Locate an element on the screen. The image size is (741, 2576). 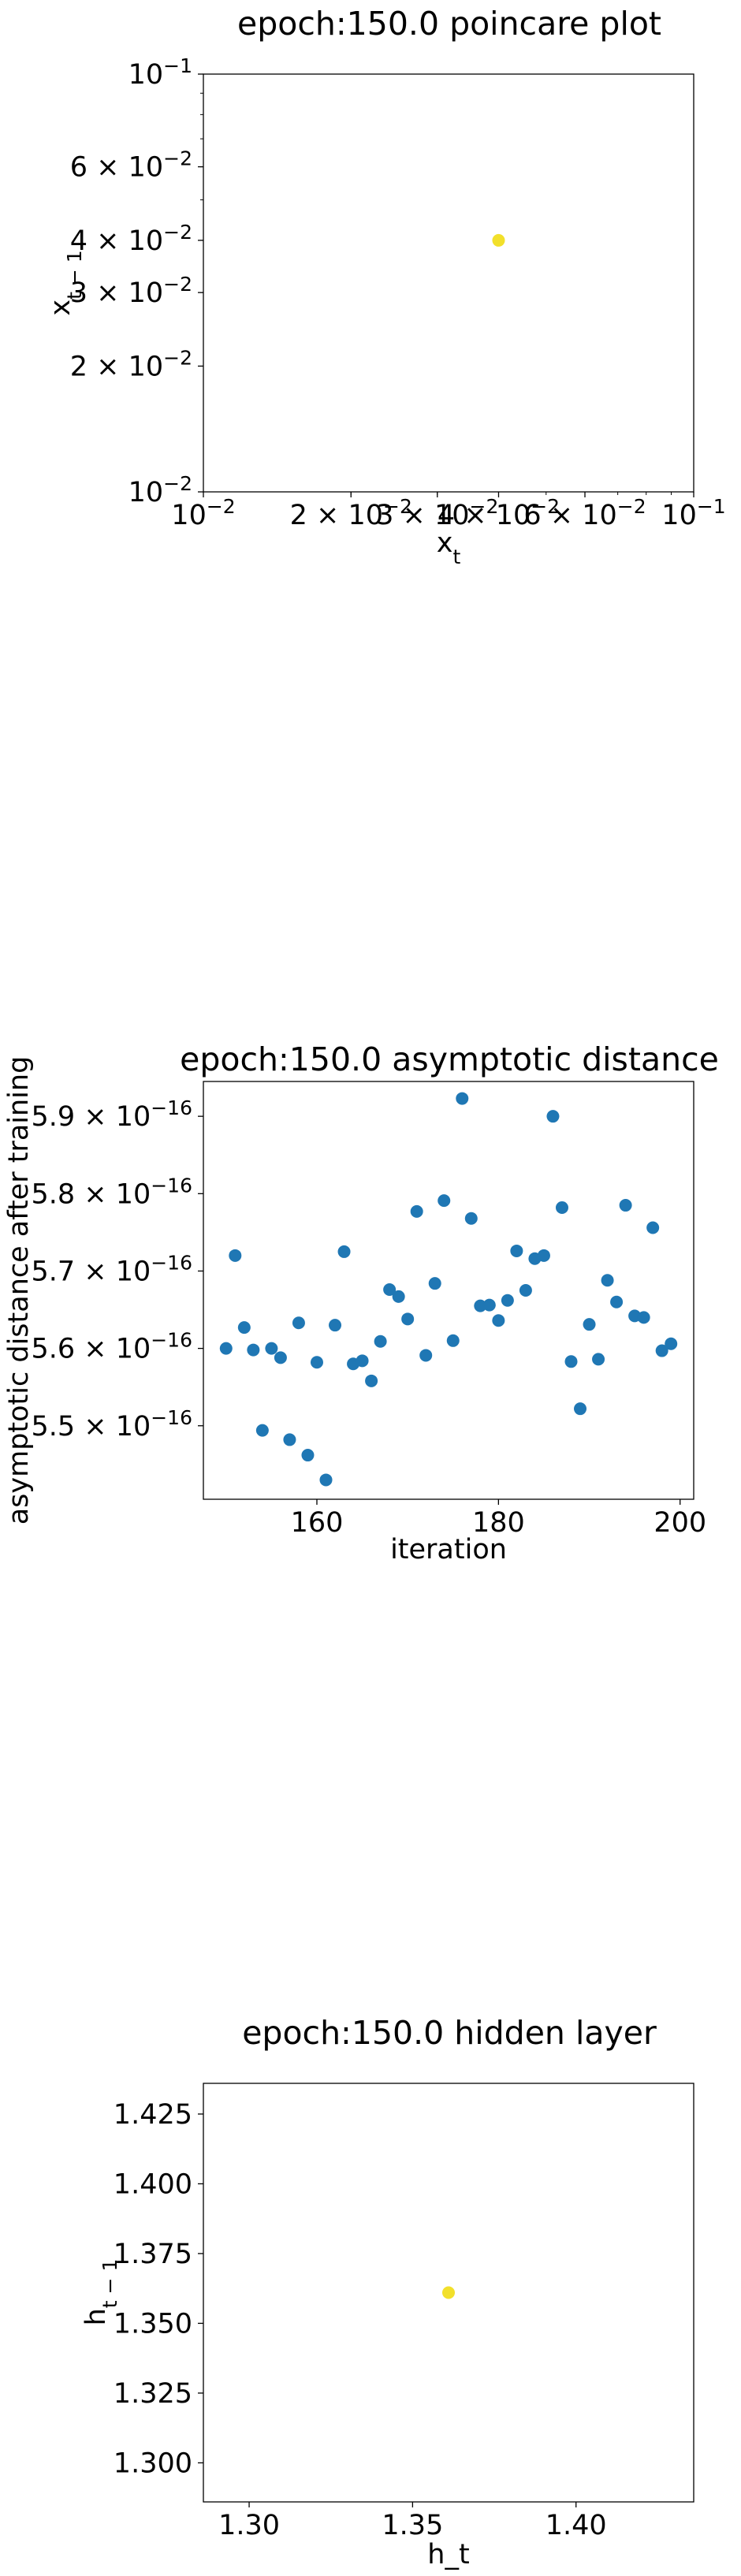
poincare-x-tick-label-mantissa: 4 × 10 is located at coordinates (485, 515).